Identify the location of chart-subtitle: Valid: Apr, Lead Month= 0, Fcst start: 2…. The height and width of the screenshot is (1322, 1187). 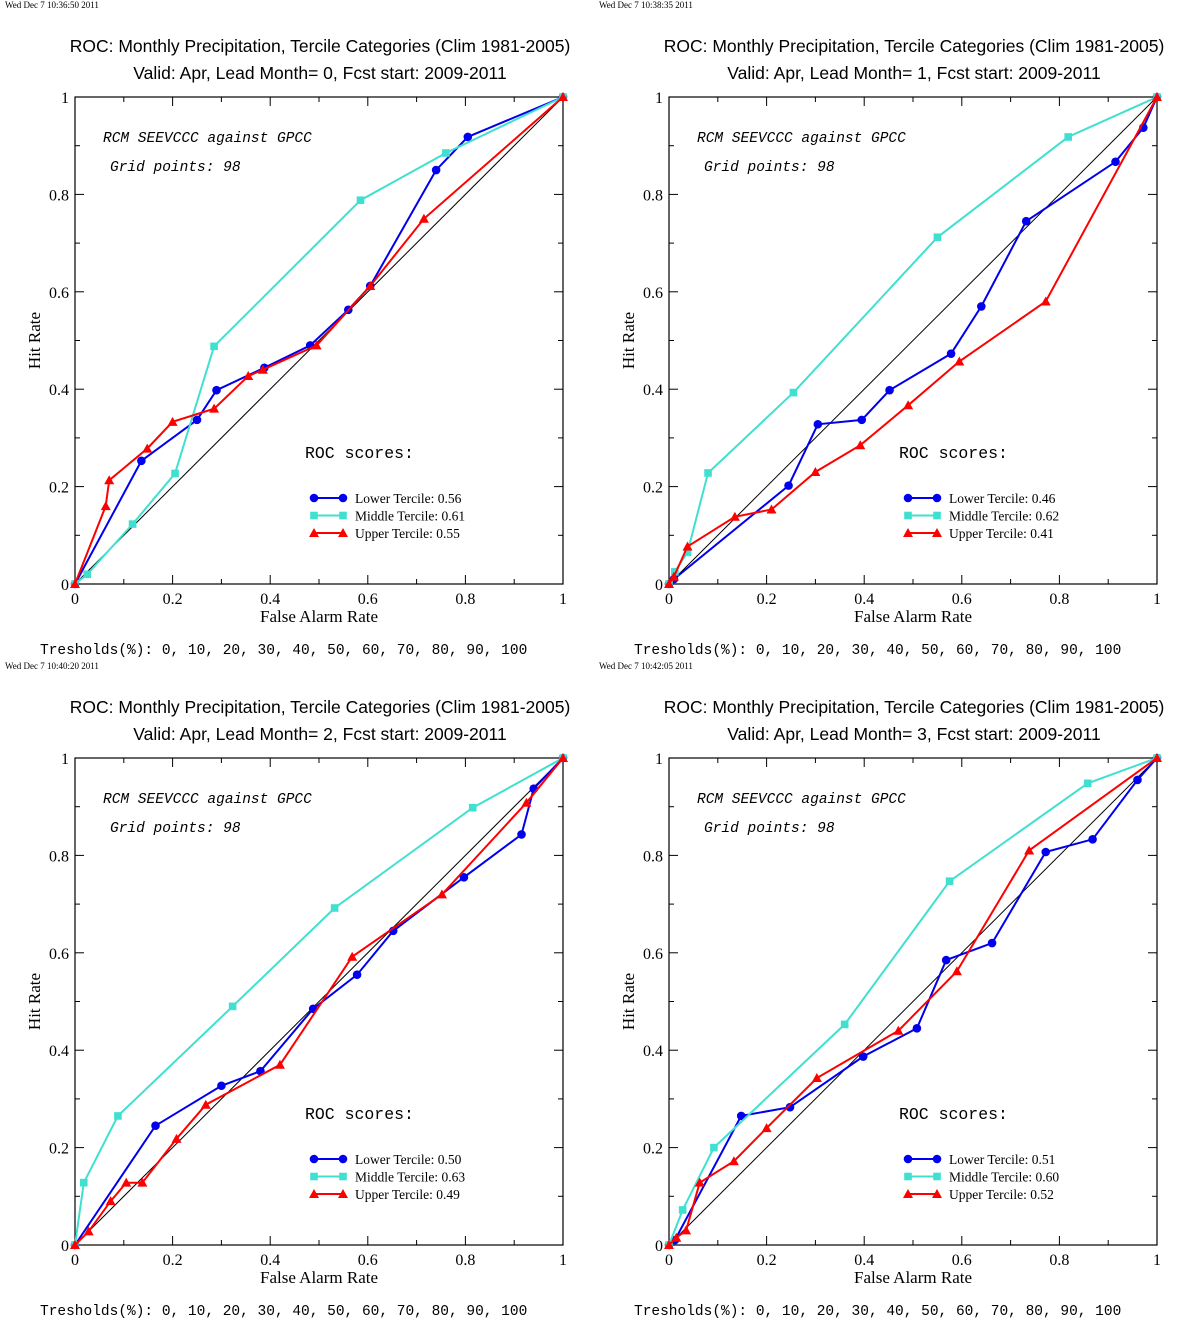
(320, 73).